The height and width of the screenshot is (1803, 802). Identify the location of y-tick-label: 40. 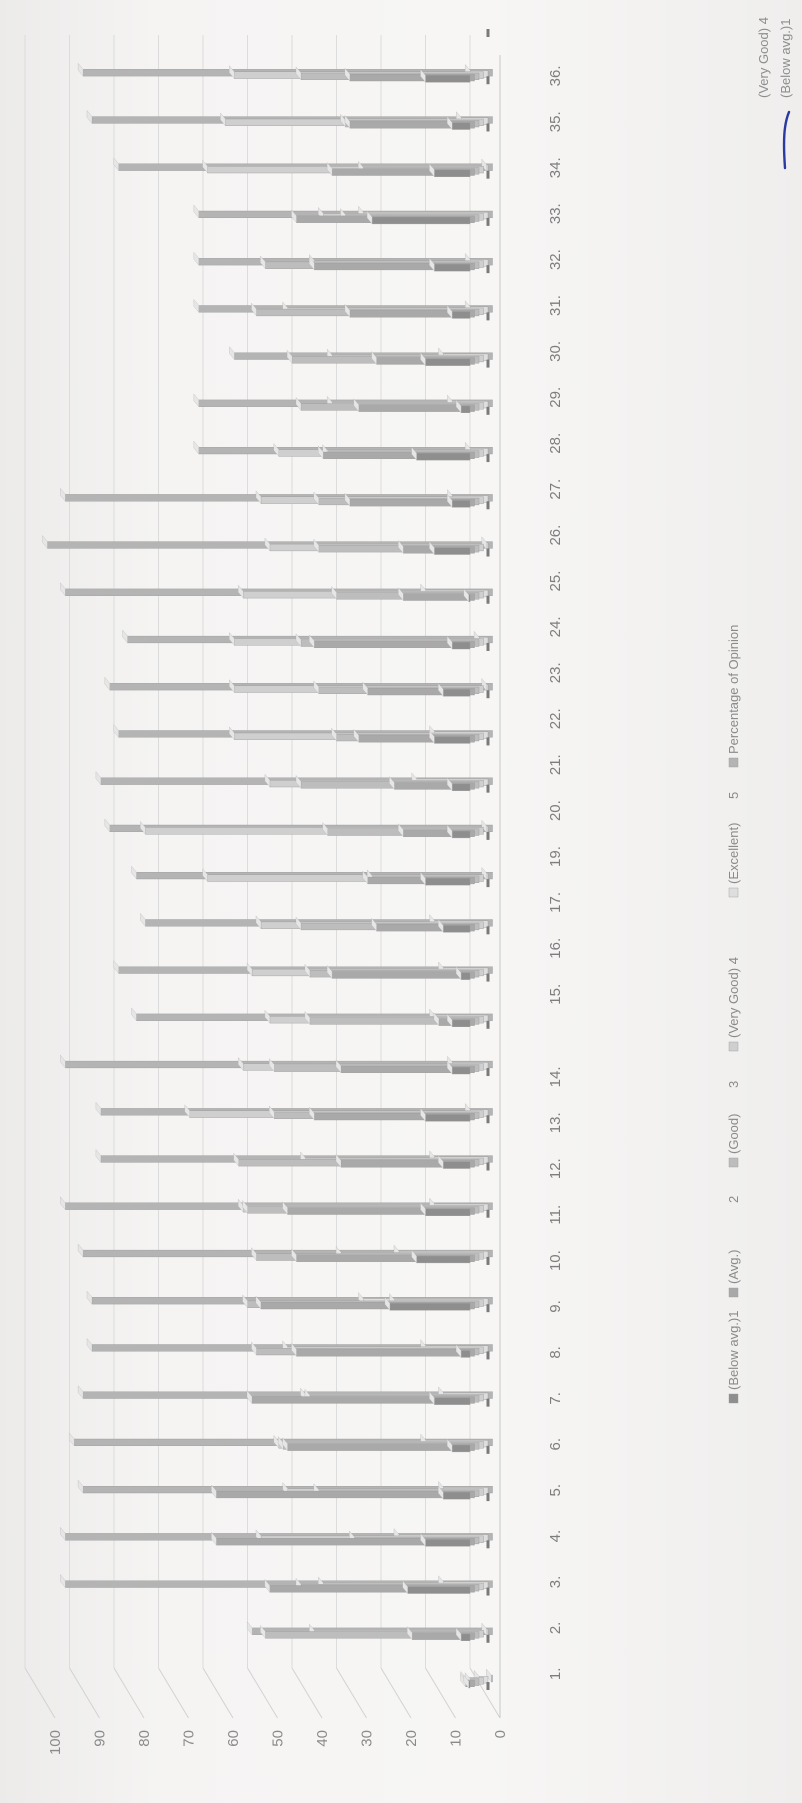
(322, 1738).